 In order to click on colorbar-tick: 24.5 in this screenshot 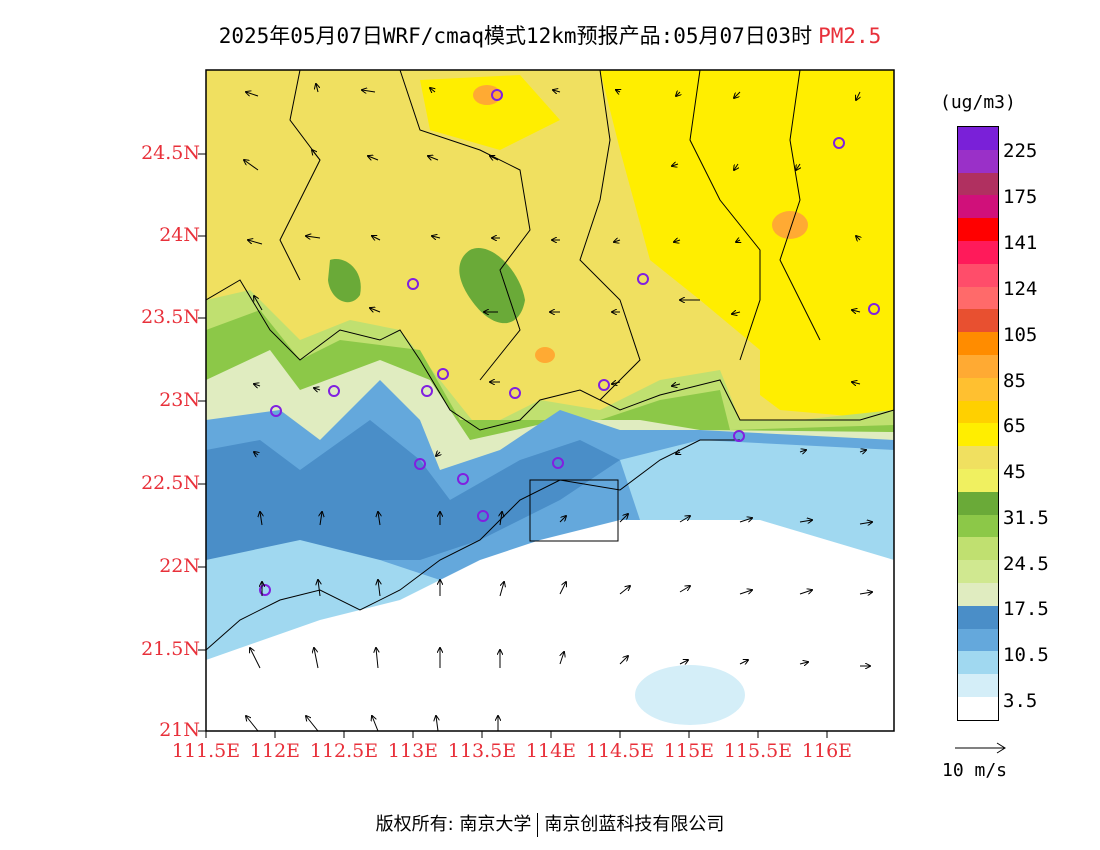, I will do `click(1026, 564)`.